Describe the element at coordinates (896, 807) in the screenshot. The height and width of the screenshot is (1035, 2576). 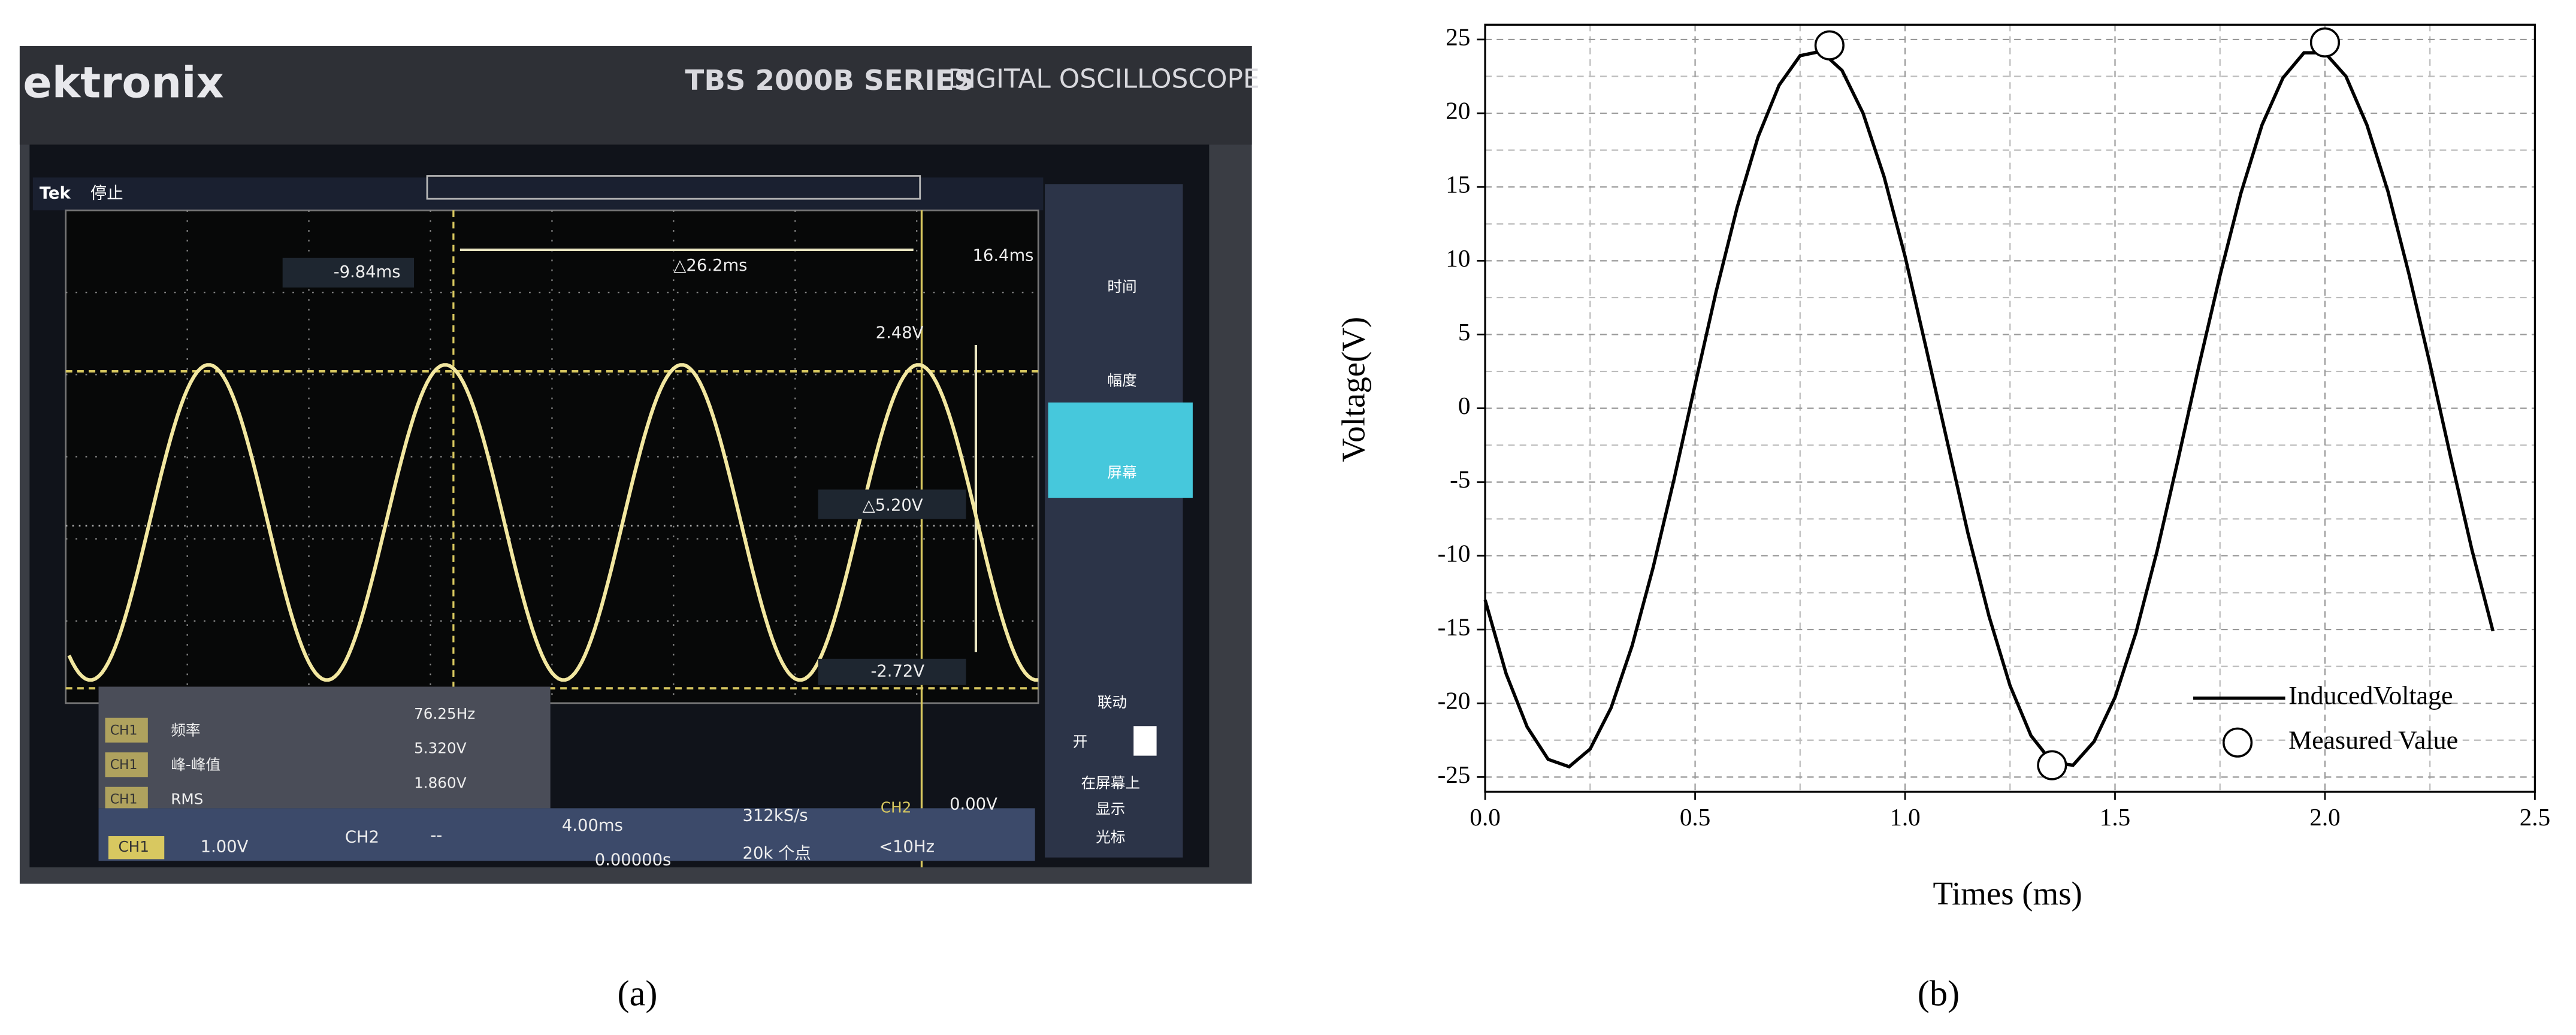
I see `trigger-channel: CH2` at that location.